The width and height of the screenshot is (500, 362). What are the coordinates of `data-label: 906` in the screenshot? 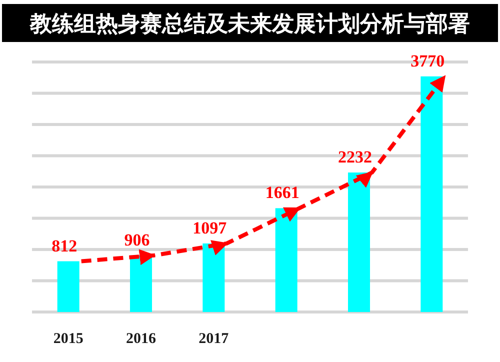 It's located at (137, 240).